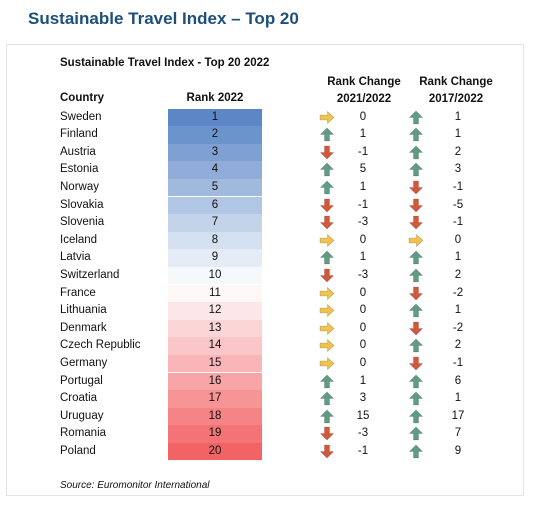  Describe the element at coordinates (82, 415) in the screenshot. I see `country-name: Uruguay` at that location.